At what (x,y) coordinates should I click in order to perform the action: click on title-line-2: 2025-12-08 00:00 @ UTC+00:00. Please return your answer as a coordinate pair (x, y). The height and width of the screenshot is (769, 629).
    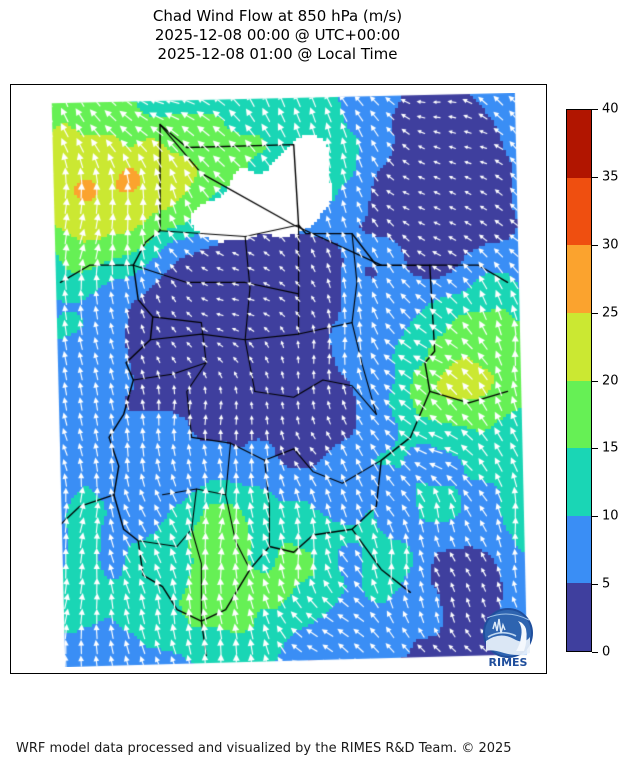
    Looking at the image, I should click on (277, 35).